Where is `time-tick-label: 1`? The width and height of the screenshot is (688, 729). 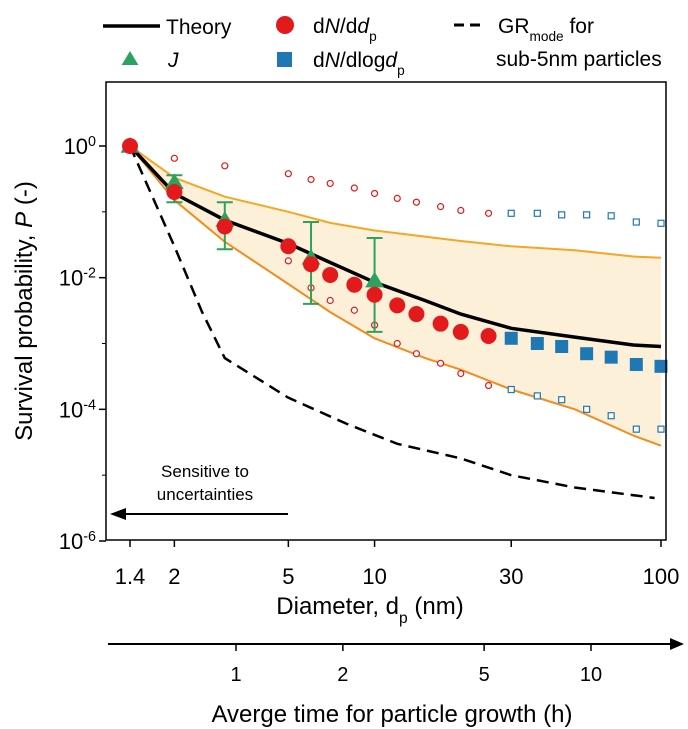
time-tick-label: 1 is located at coordinates (235, 675).